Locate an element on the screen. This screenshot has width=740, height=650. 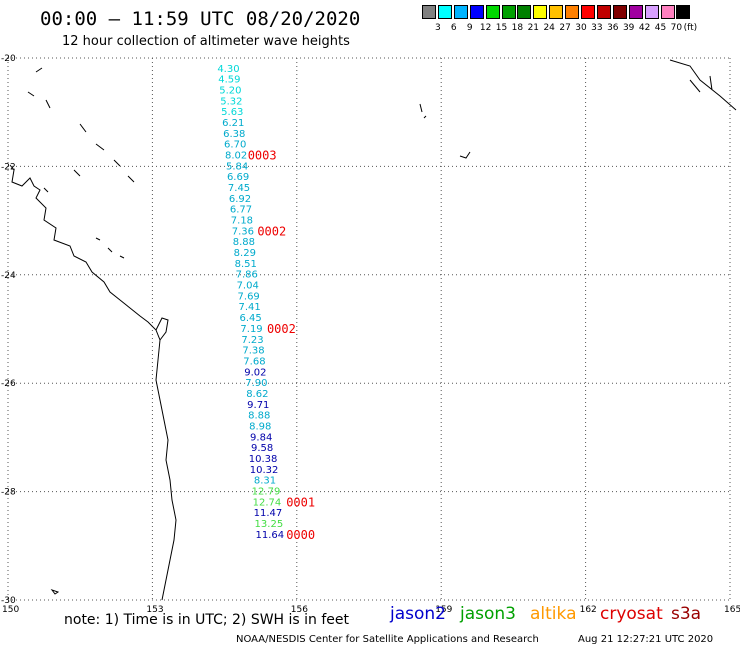
sat-jason3: jason3 is located at coordinates (488, 614).